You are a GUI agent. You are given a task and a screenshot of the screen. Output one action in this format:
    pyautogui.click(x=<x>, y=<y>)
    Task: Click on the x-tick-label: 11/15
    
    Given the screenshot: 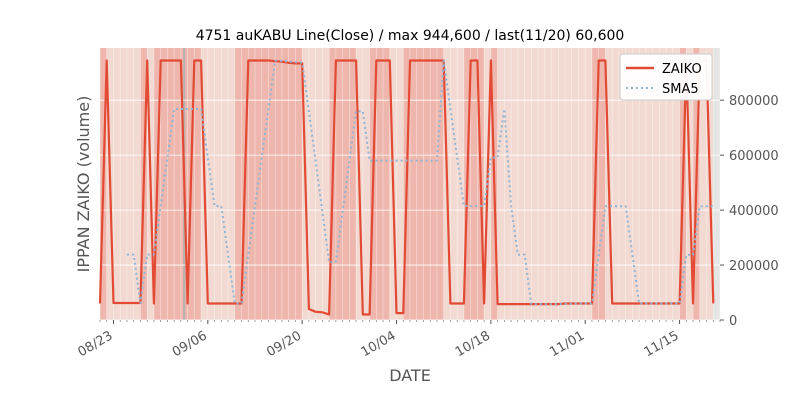 What is the action you would take?
    pyautogui.click(x=662, y=344)
    